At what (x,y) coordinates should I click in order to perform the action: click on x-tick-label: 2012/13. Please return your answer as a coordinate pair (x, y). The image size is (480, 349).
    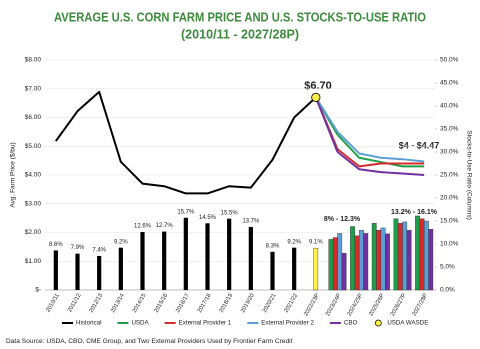
    Looking at the image, I should click on (97, 303).